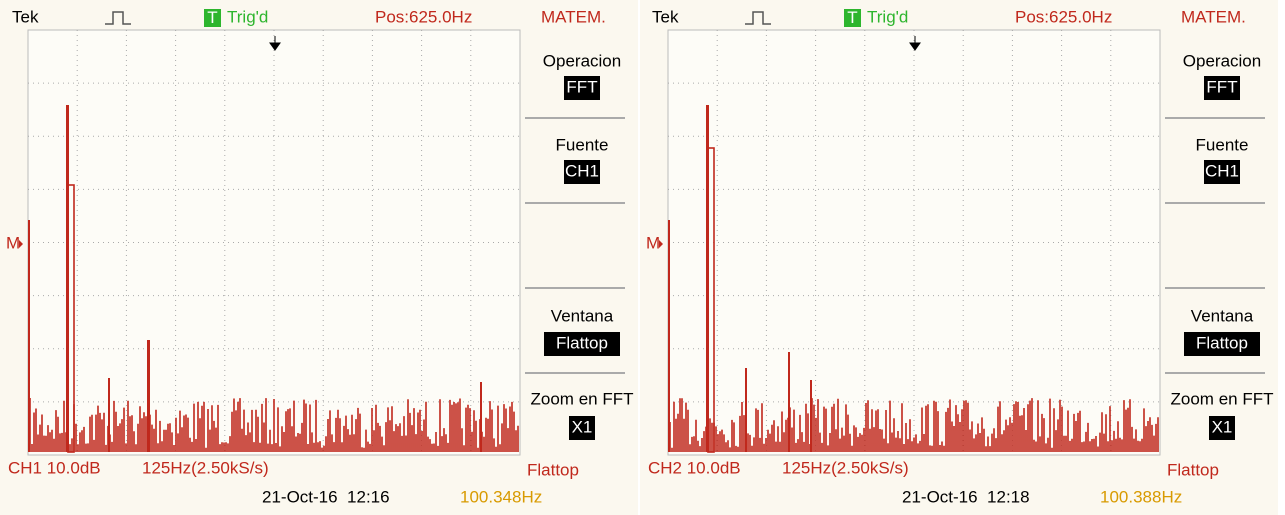  I want to click on frequency: 100.388Hz, so click(1141, 496).